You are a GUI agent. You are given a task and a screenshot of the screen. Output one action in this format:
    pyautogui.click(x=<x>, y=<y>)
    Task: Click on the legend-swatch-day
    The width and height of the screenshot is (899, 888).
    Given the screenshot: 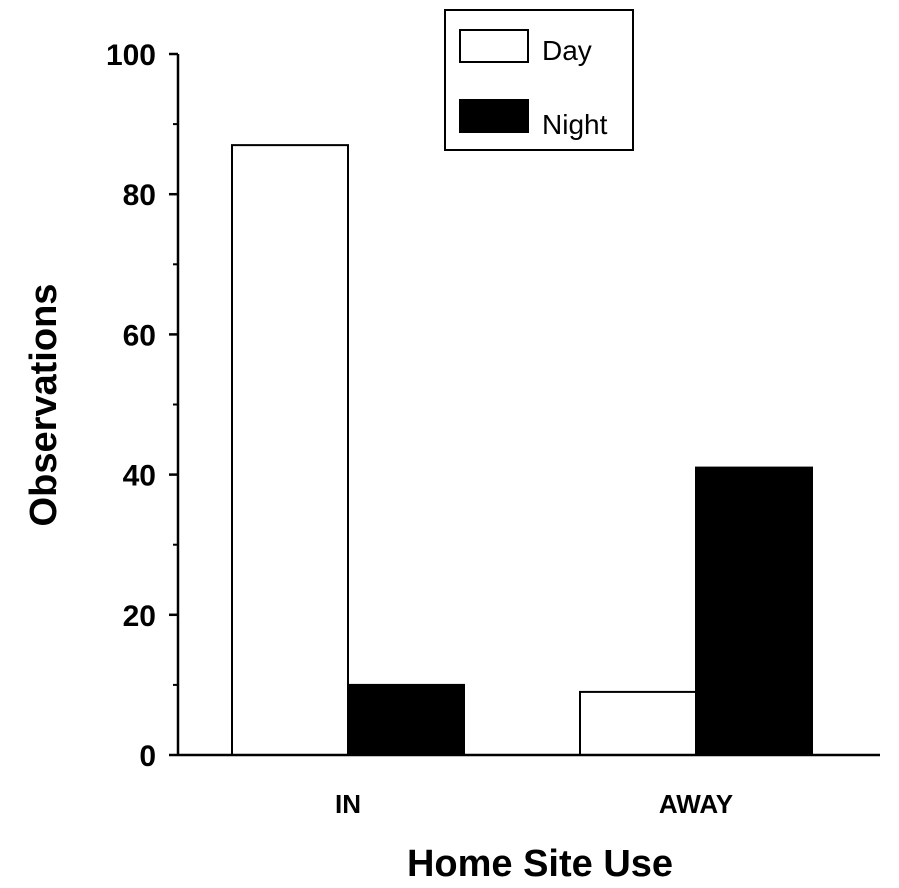 What is the action you would take?
    pyautogui.click(x=494, y=46)
    